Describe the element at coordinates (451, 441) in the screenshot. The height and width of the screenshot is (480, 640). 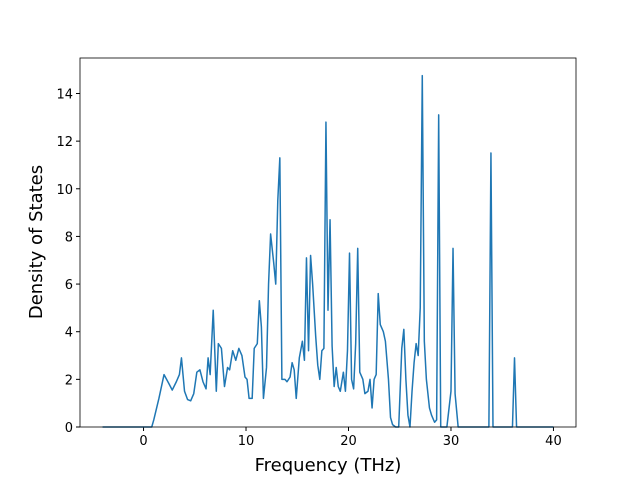
I see `x-tick-label: 30` at that location.